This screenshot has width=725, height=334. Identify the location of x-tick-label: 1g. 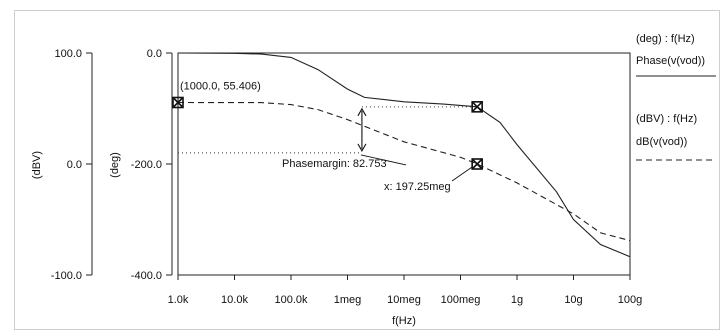
(517, 300).